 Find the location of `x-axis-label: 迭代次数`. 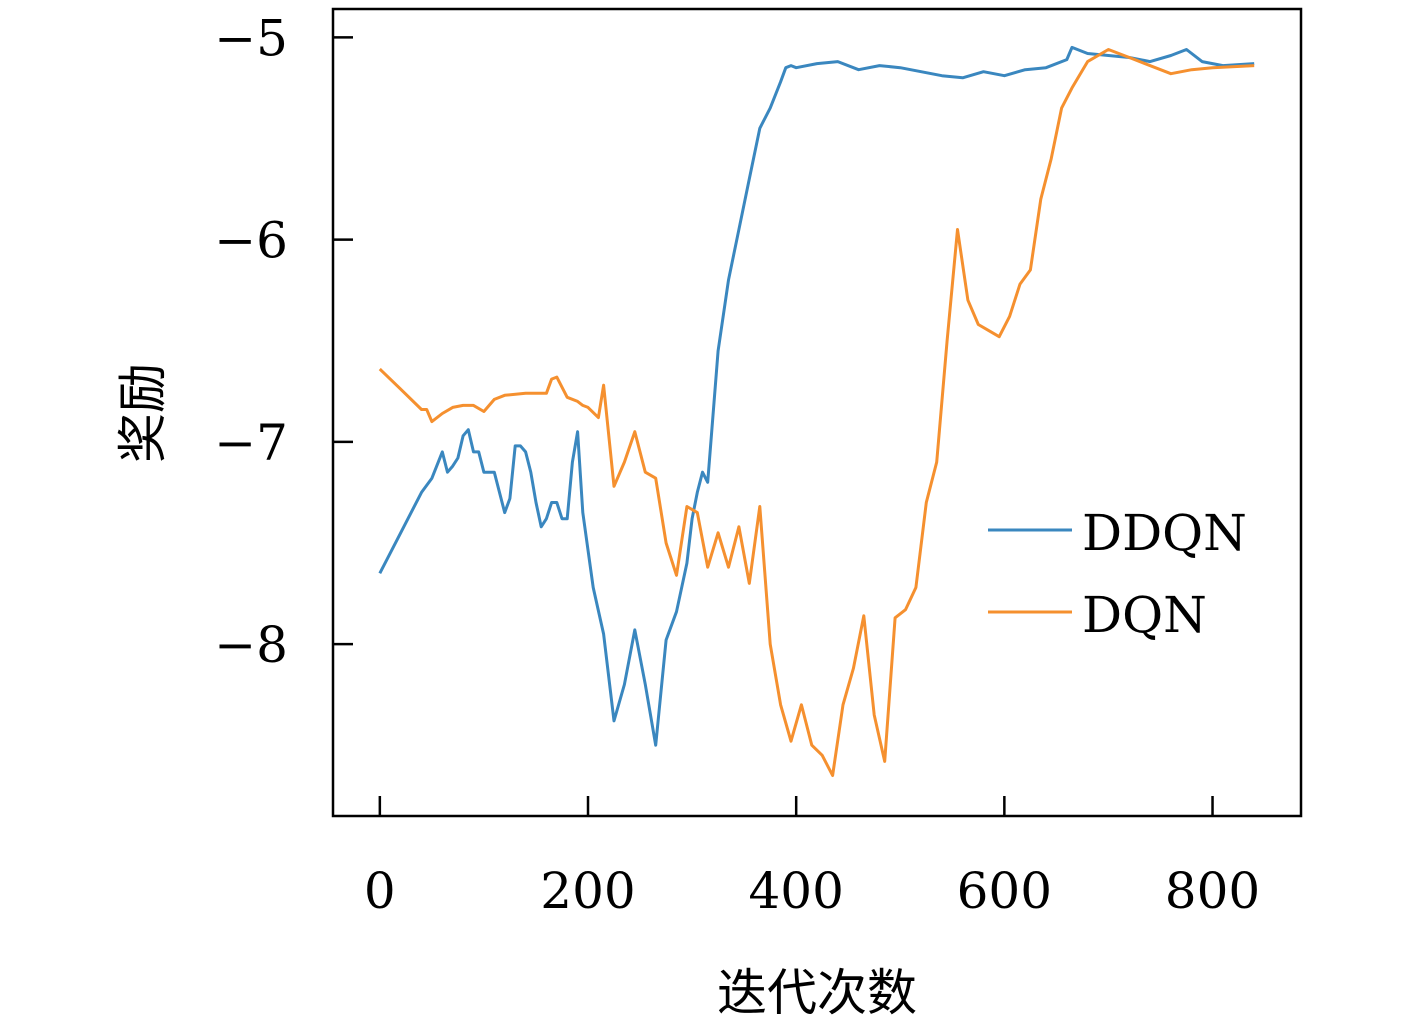

x-axis-label: 迭代次数 is located at coordinates (817, 993).